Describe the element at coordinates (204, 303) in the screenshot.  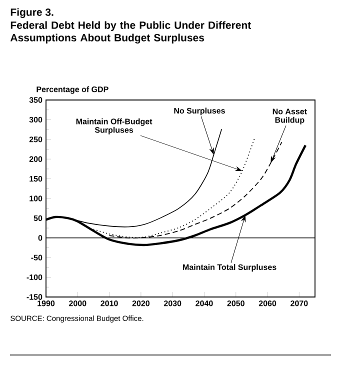
I see `x-tick-label: 2040` at that location.